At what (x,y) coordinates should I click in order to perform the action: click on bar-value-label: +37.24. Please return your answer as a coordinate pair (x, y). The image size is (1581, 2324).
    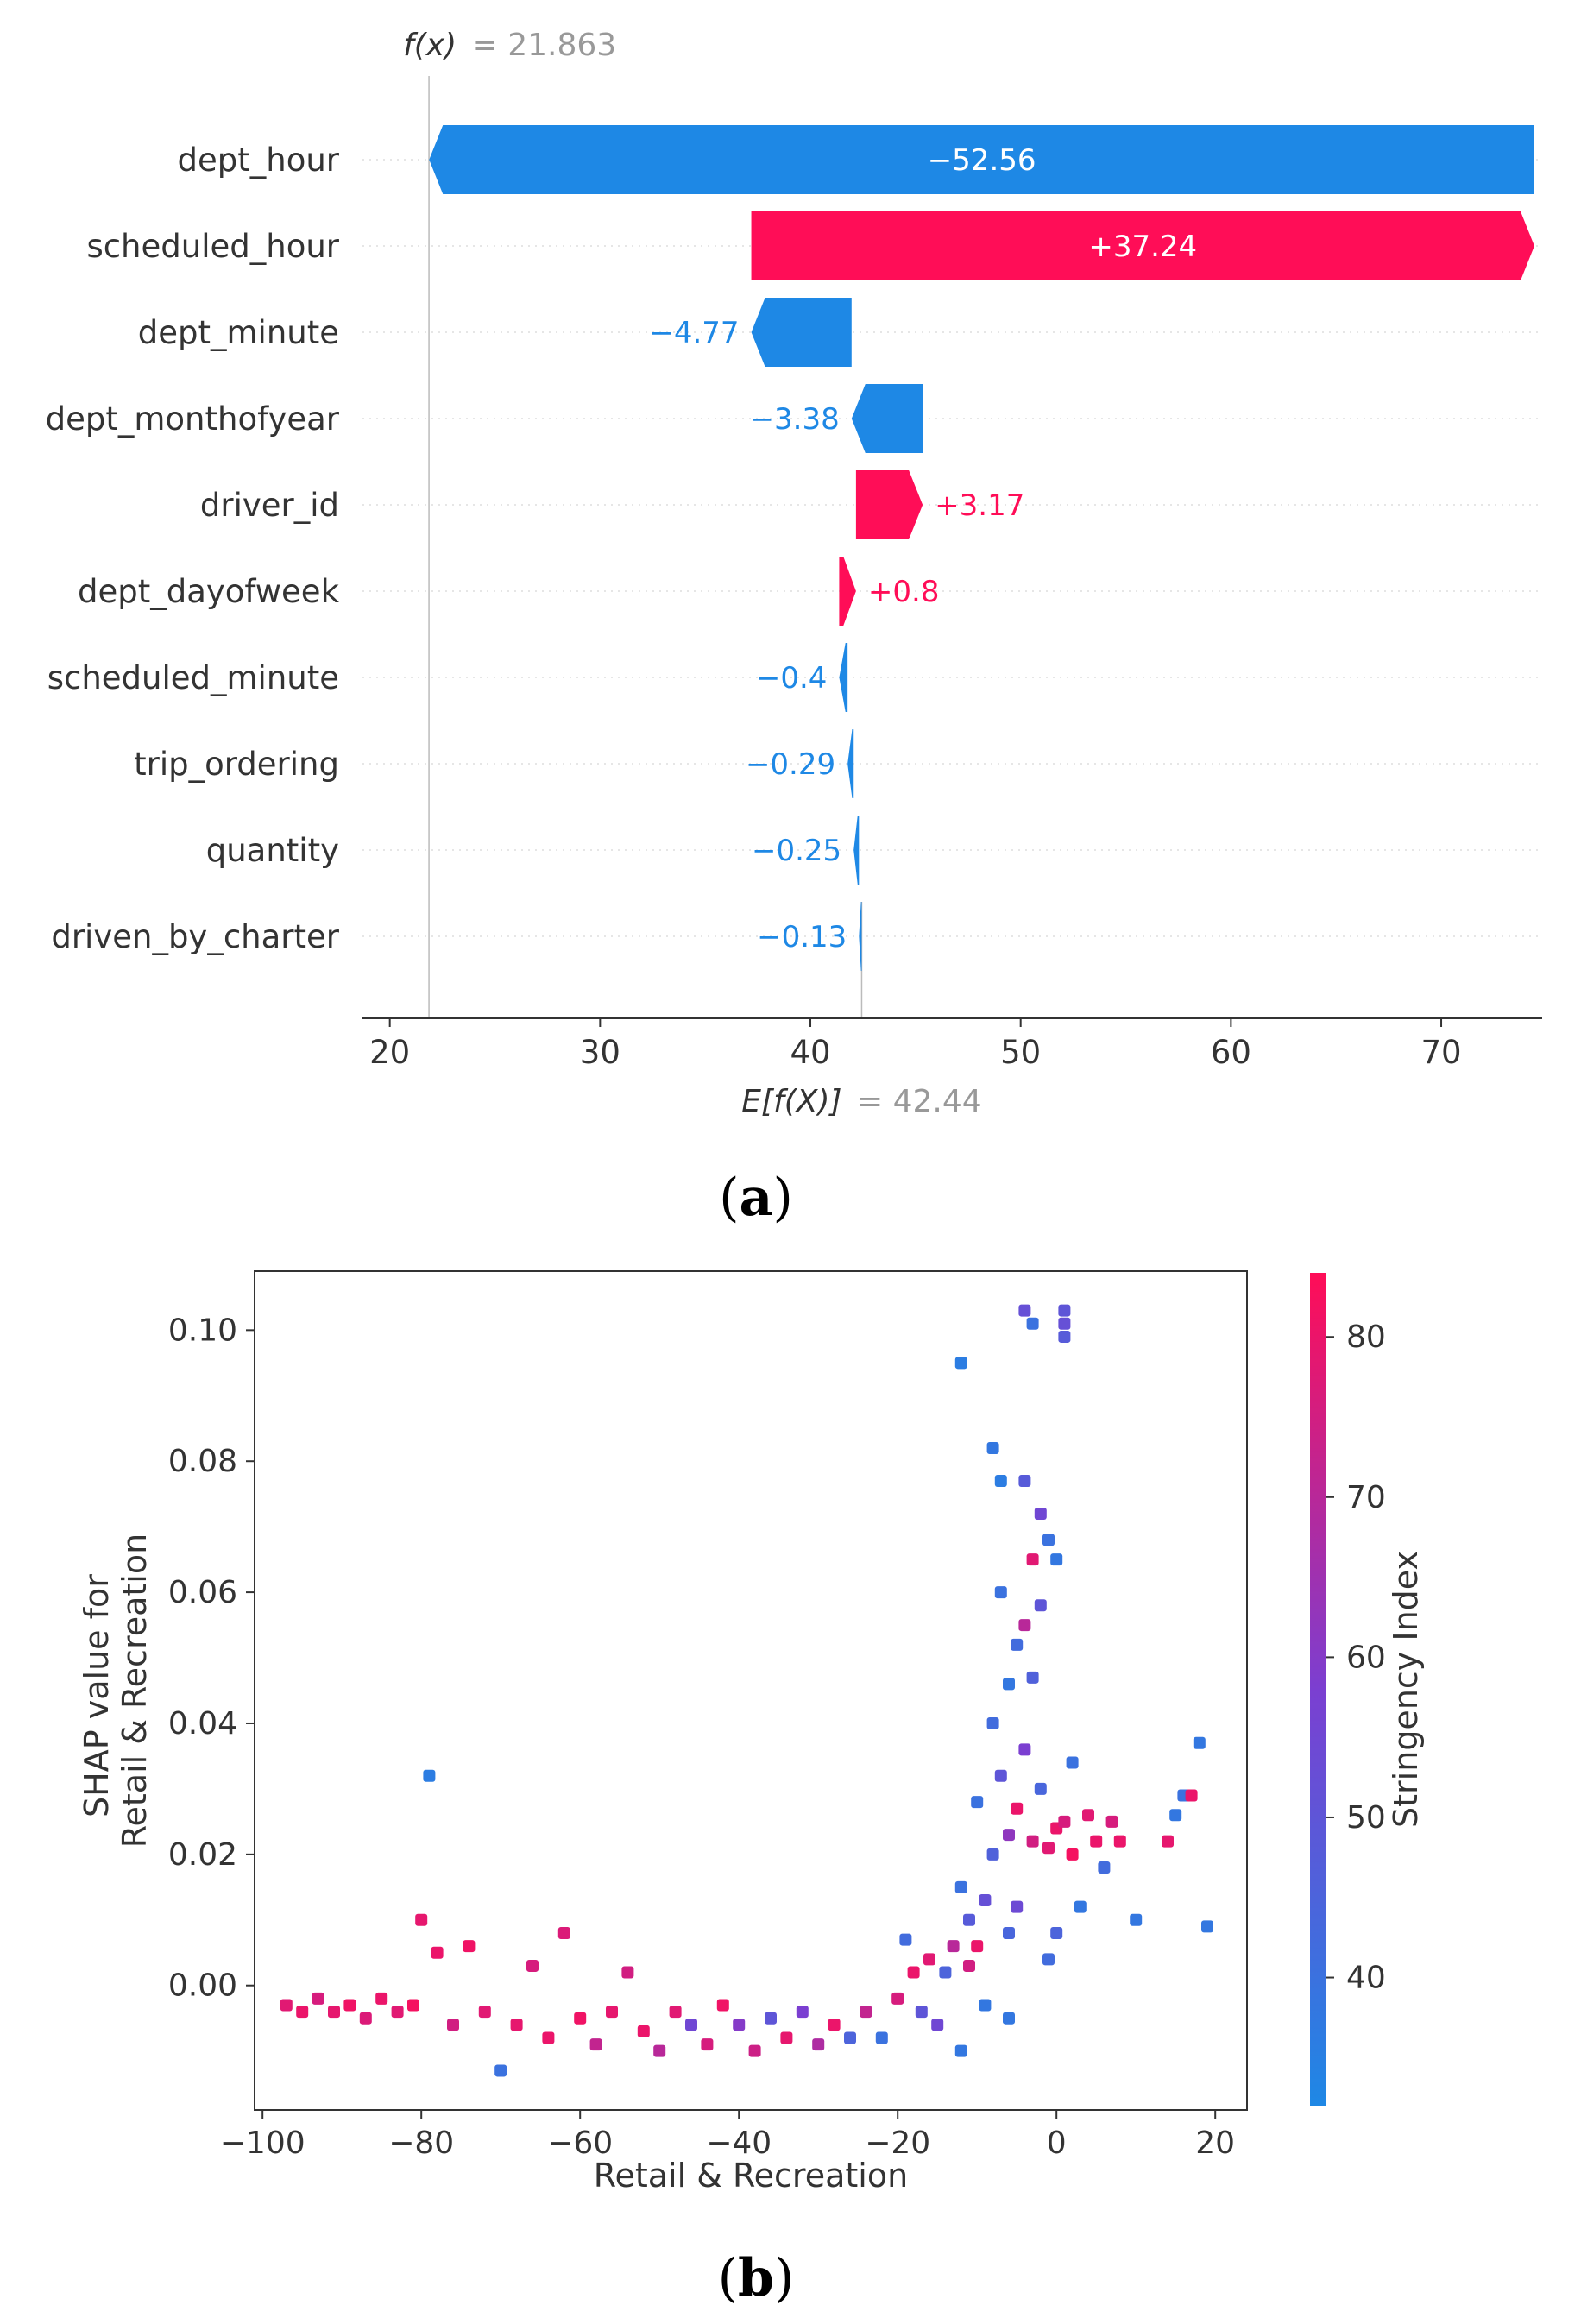
    Looking at the image, I should click on (1142, 247).